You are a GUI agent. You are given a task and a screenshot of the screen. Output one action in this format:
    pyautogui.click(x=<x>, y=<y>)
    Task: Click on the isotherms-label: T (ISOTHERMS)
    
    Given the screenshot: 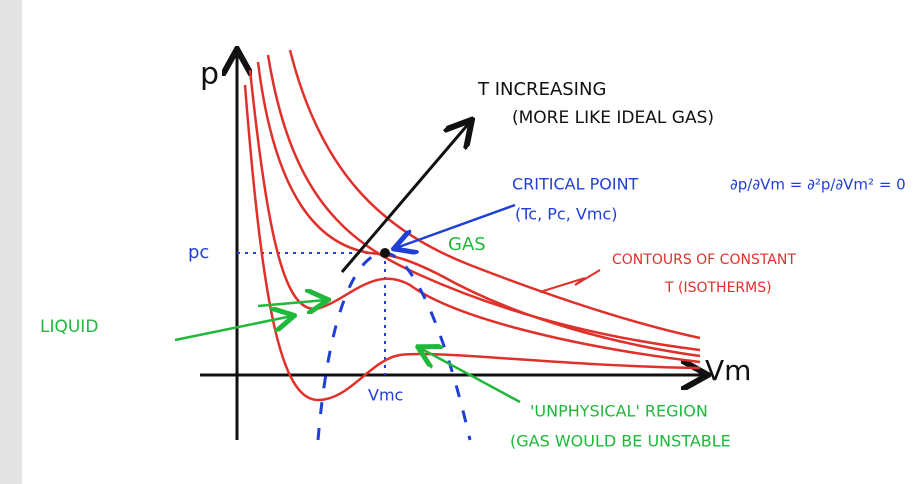 What is the action you would take?
    pyautogui.click(x=718, y=288)
    